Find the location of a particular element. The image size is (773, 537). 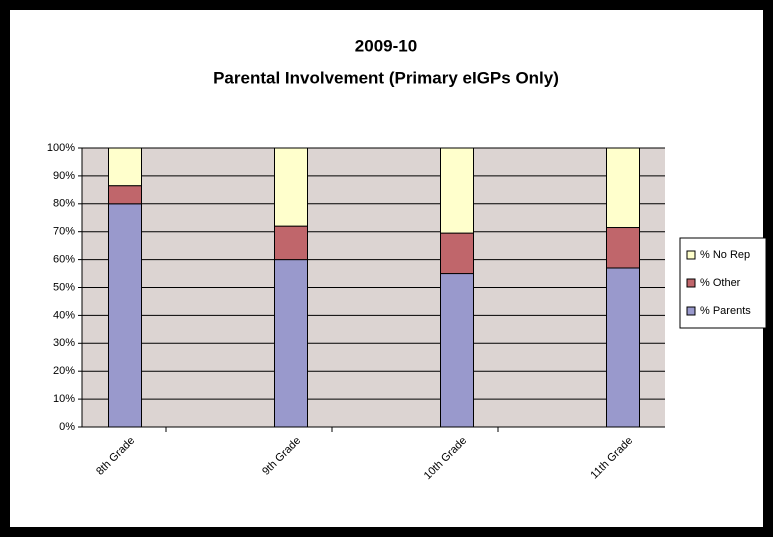

legend-label: % Other is located at coordinates (720, 283).